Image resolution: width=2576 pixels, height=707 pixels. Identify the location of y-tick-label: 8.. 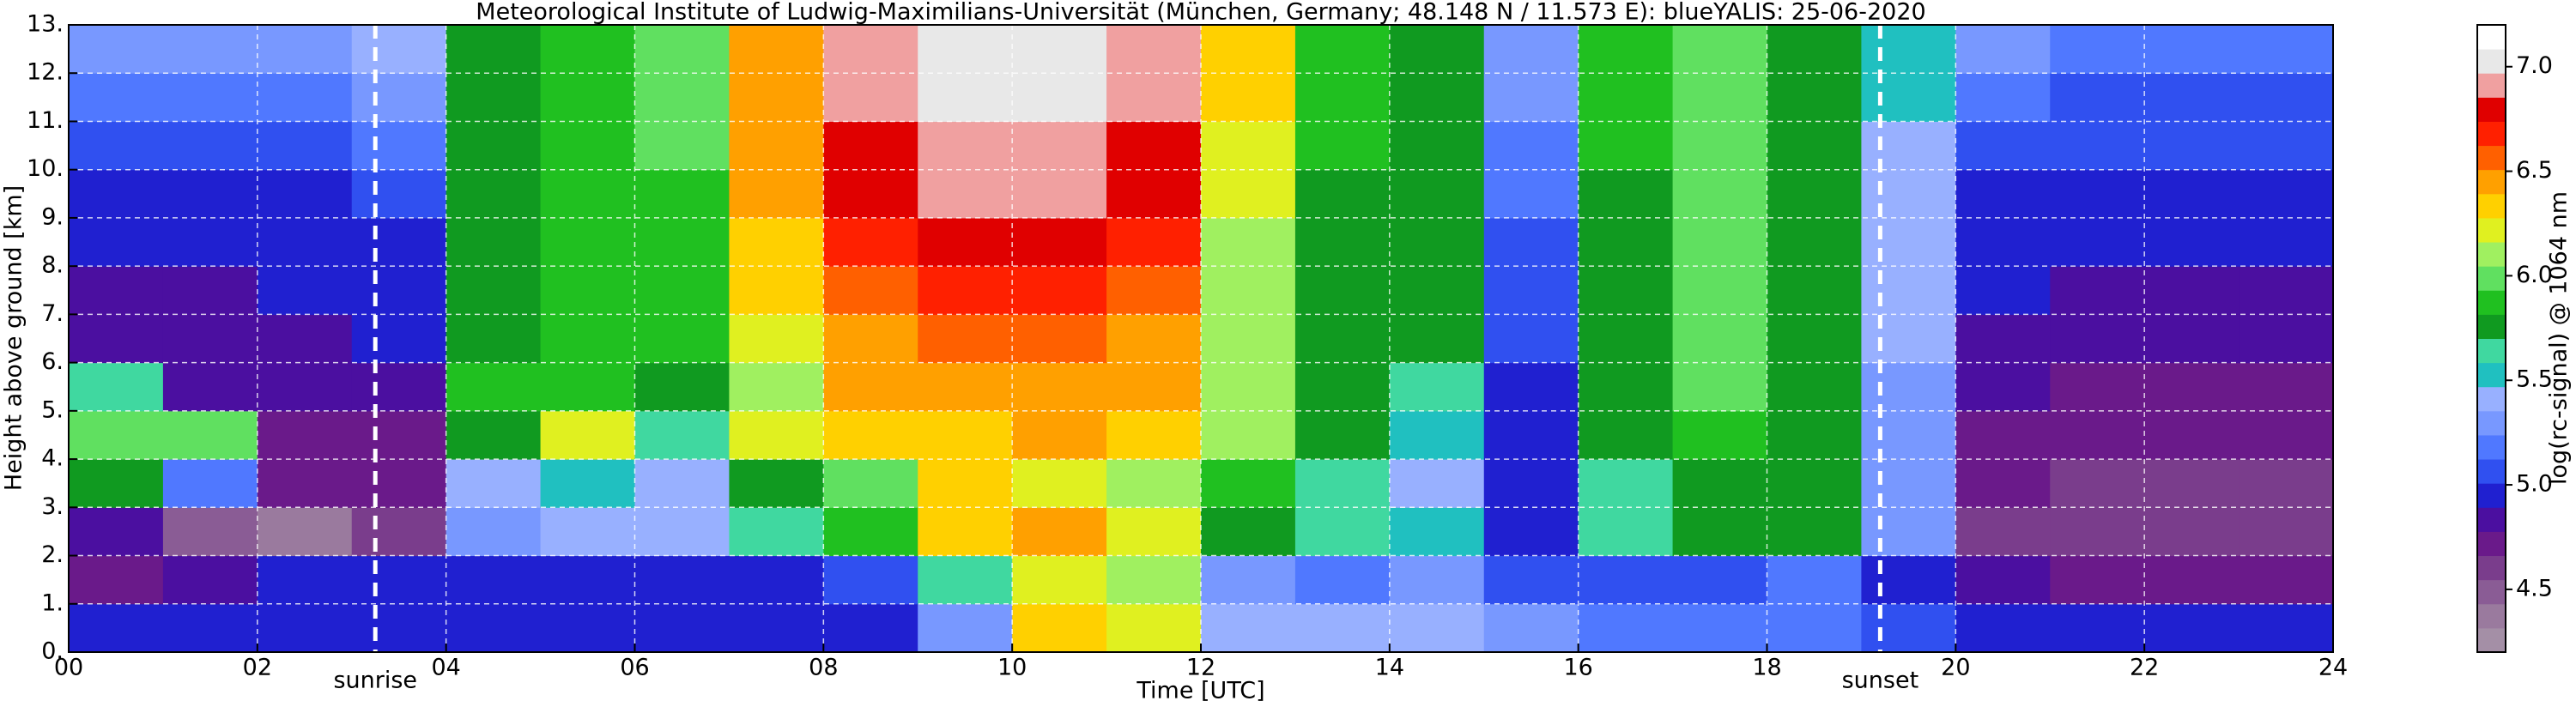
(52, 265).